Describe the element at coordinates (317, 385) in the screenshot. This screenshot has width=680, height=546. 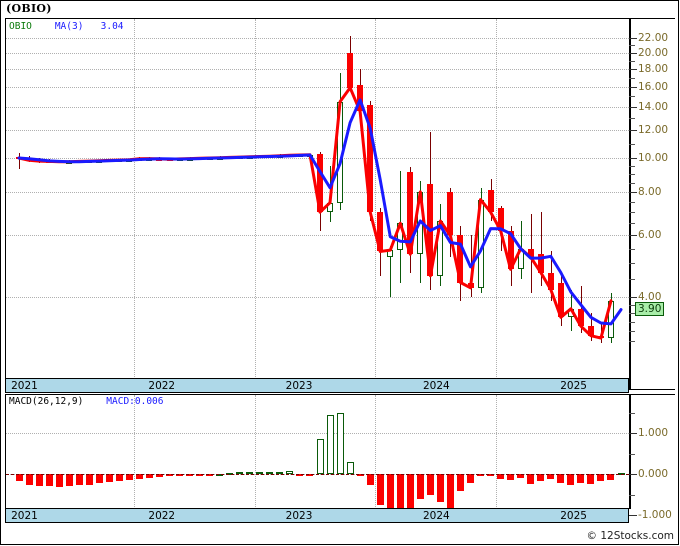
I see `date-axis-price: 2021 2022 2023 2024 2025` at that location.